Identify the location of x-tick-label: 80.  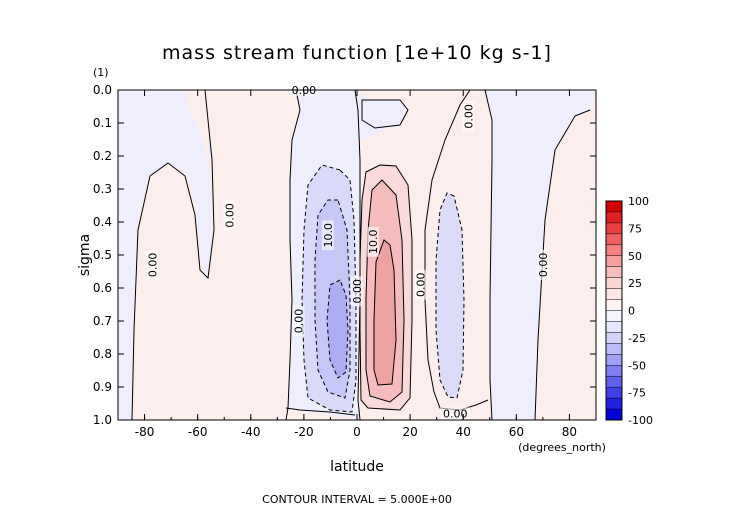
(569, 432).